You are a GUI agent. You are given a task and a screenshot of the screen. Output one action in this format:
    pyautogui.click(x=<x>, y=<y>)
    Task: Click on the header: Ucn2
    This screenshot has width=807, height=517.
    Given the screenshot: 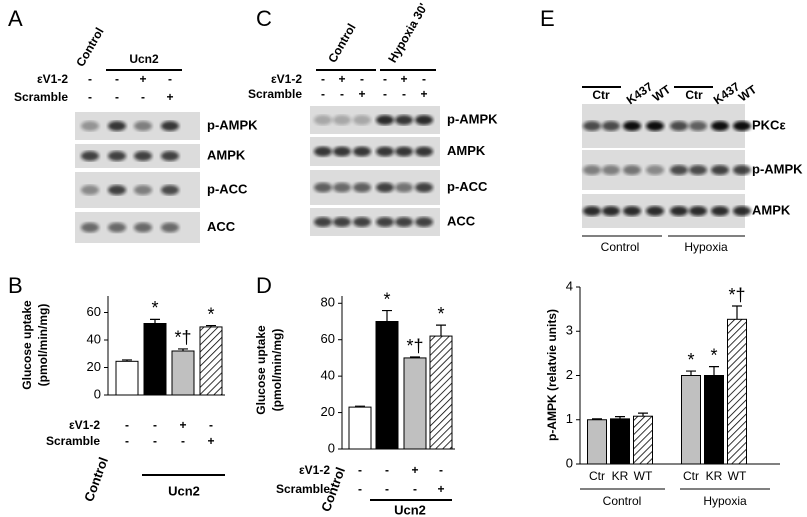 What is the action you would take?
    pyautogui.click(x=144, y=59)
    